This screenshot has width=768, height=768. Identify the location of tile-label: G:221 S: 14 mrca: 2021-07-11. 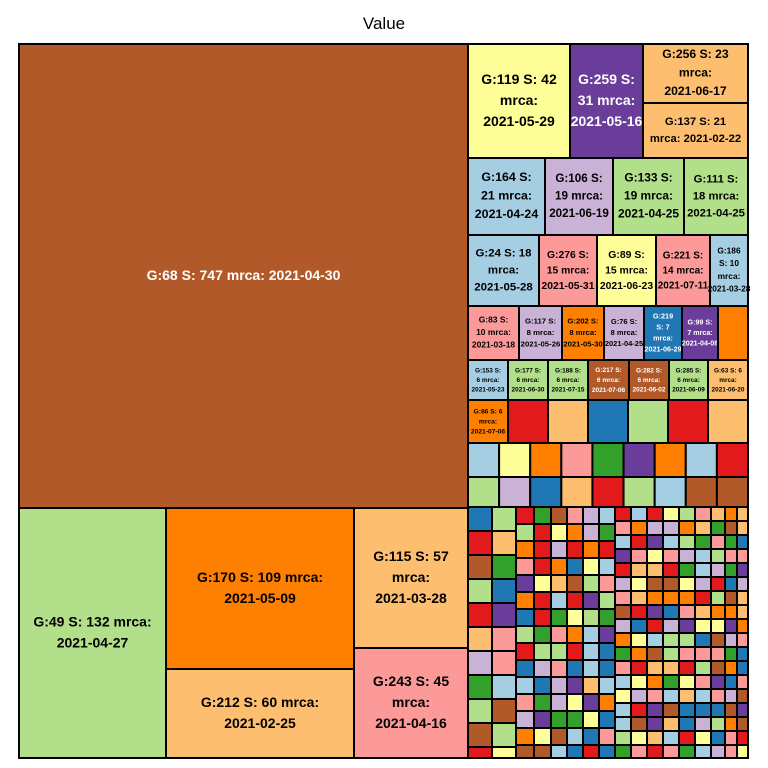
(683, 270).